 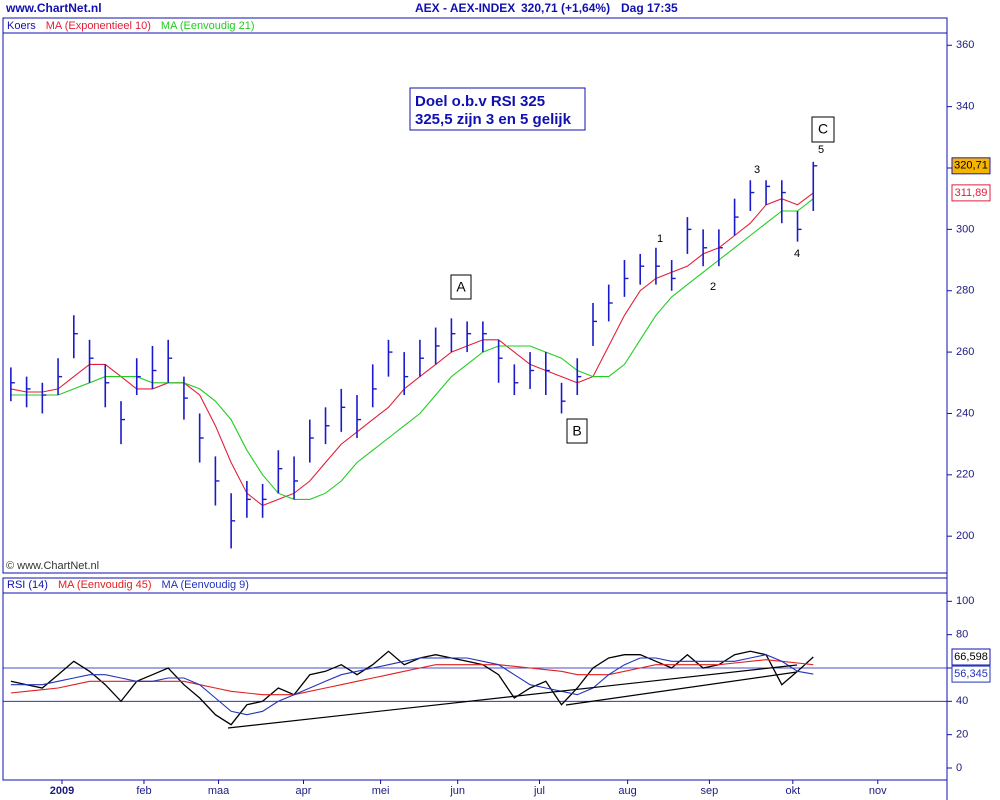 What do you see at coordinates (710, 791) in the screenshot?
I see `x-tick-label: sep` at bounding box center [710, 791].